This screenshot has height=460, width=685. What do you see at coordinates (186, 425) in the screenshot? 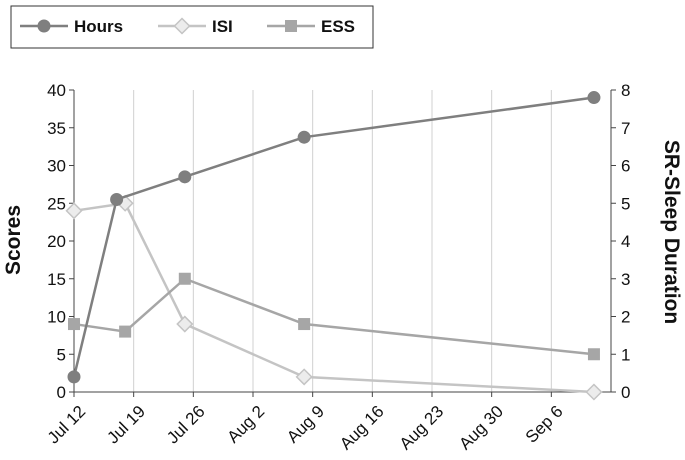
I see `x-tick-label: Jul 26` at bounding box center [186, 425].